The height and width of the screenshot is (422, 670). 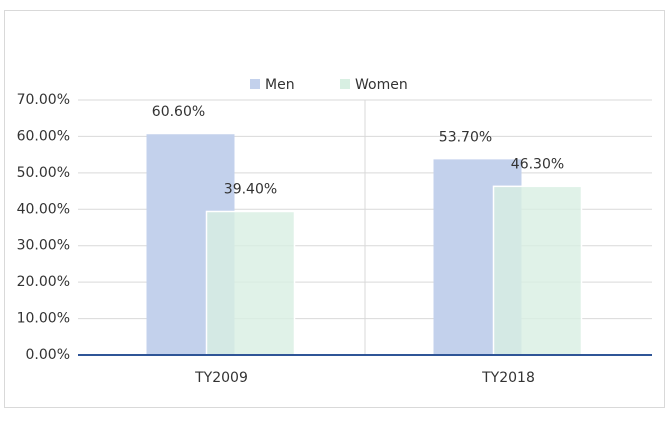 I want to click on y-tick-label: 20.00%, so click(x=43, y=282).